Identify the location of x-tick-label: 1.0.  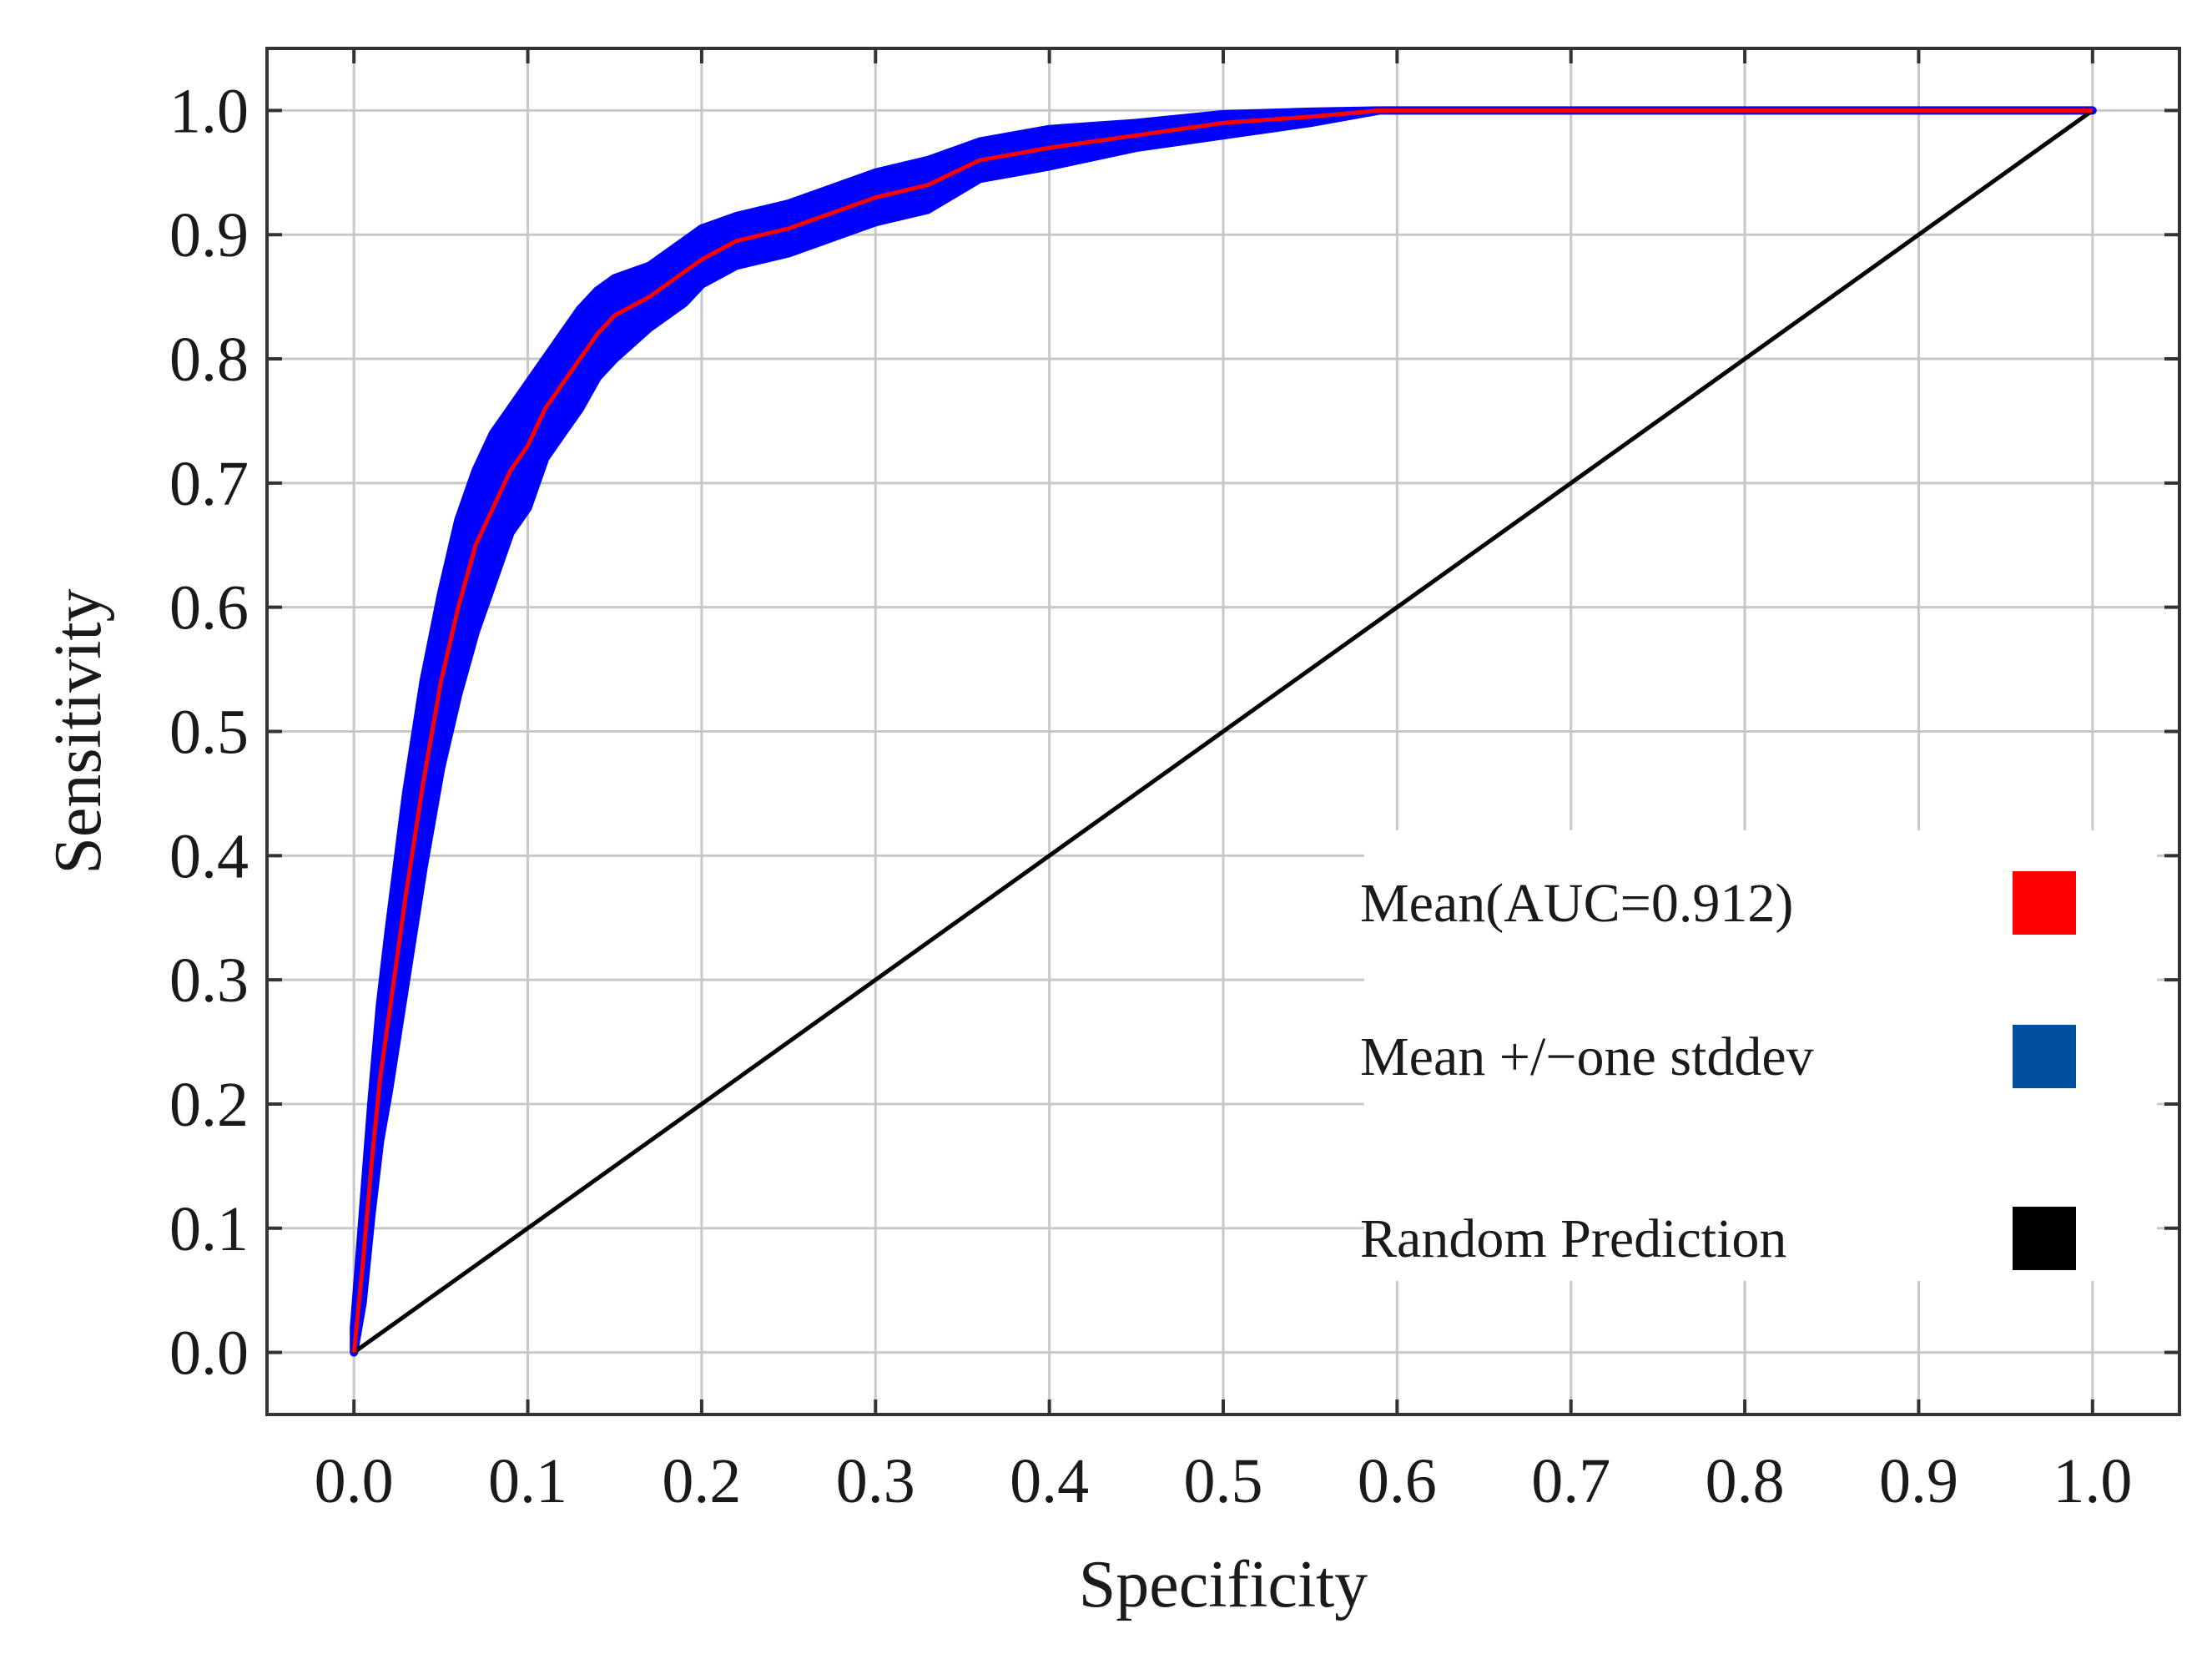
(2092, 1481).